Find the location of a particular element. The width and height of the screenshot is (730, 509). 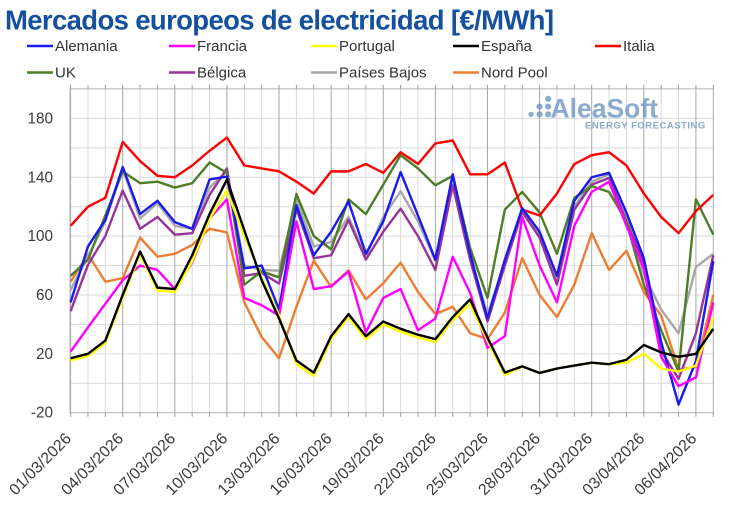

svg-text: 20 is located at coordinates (44, 354).